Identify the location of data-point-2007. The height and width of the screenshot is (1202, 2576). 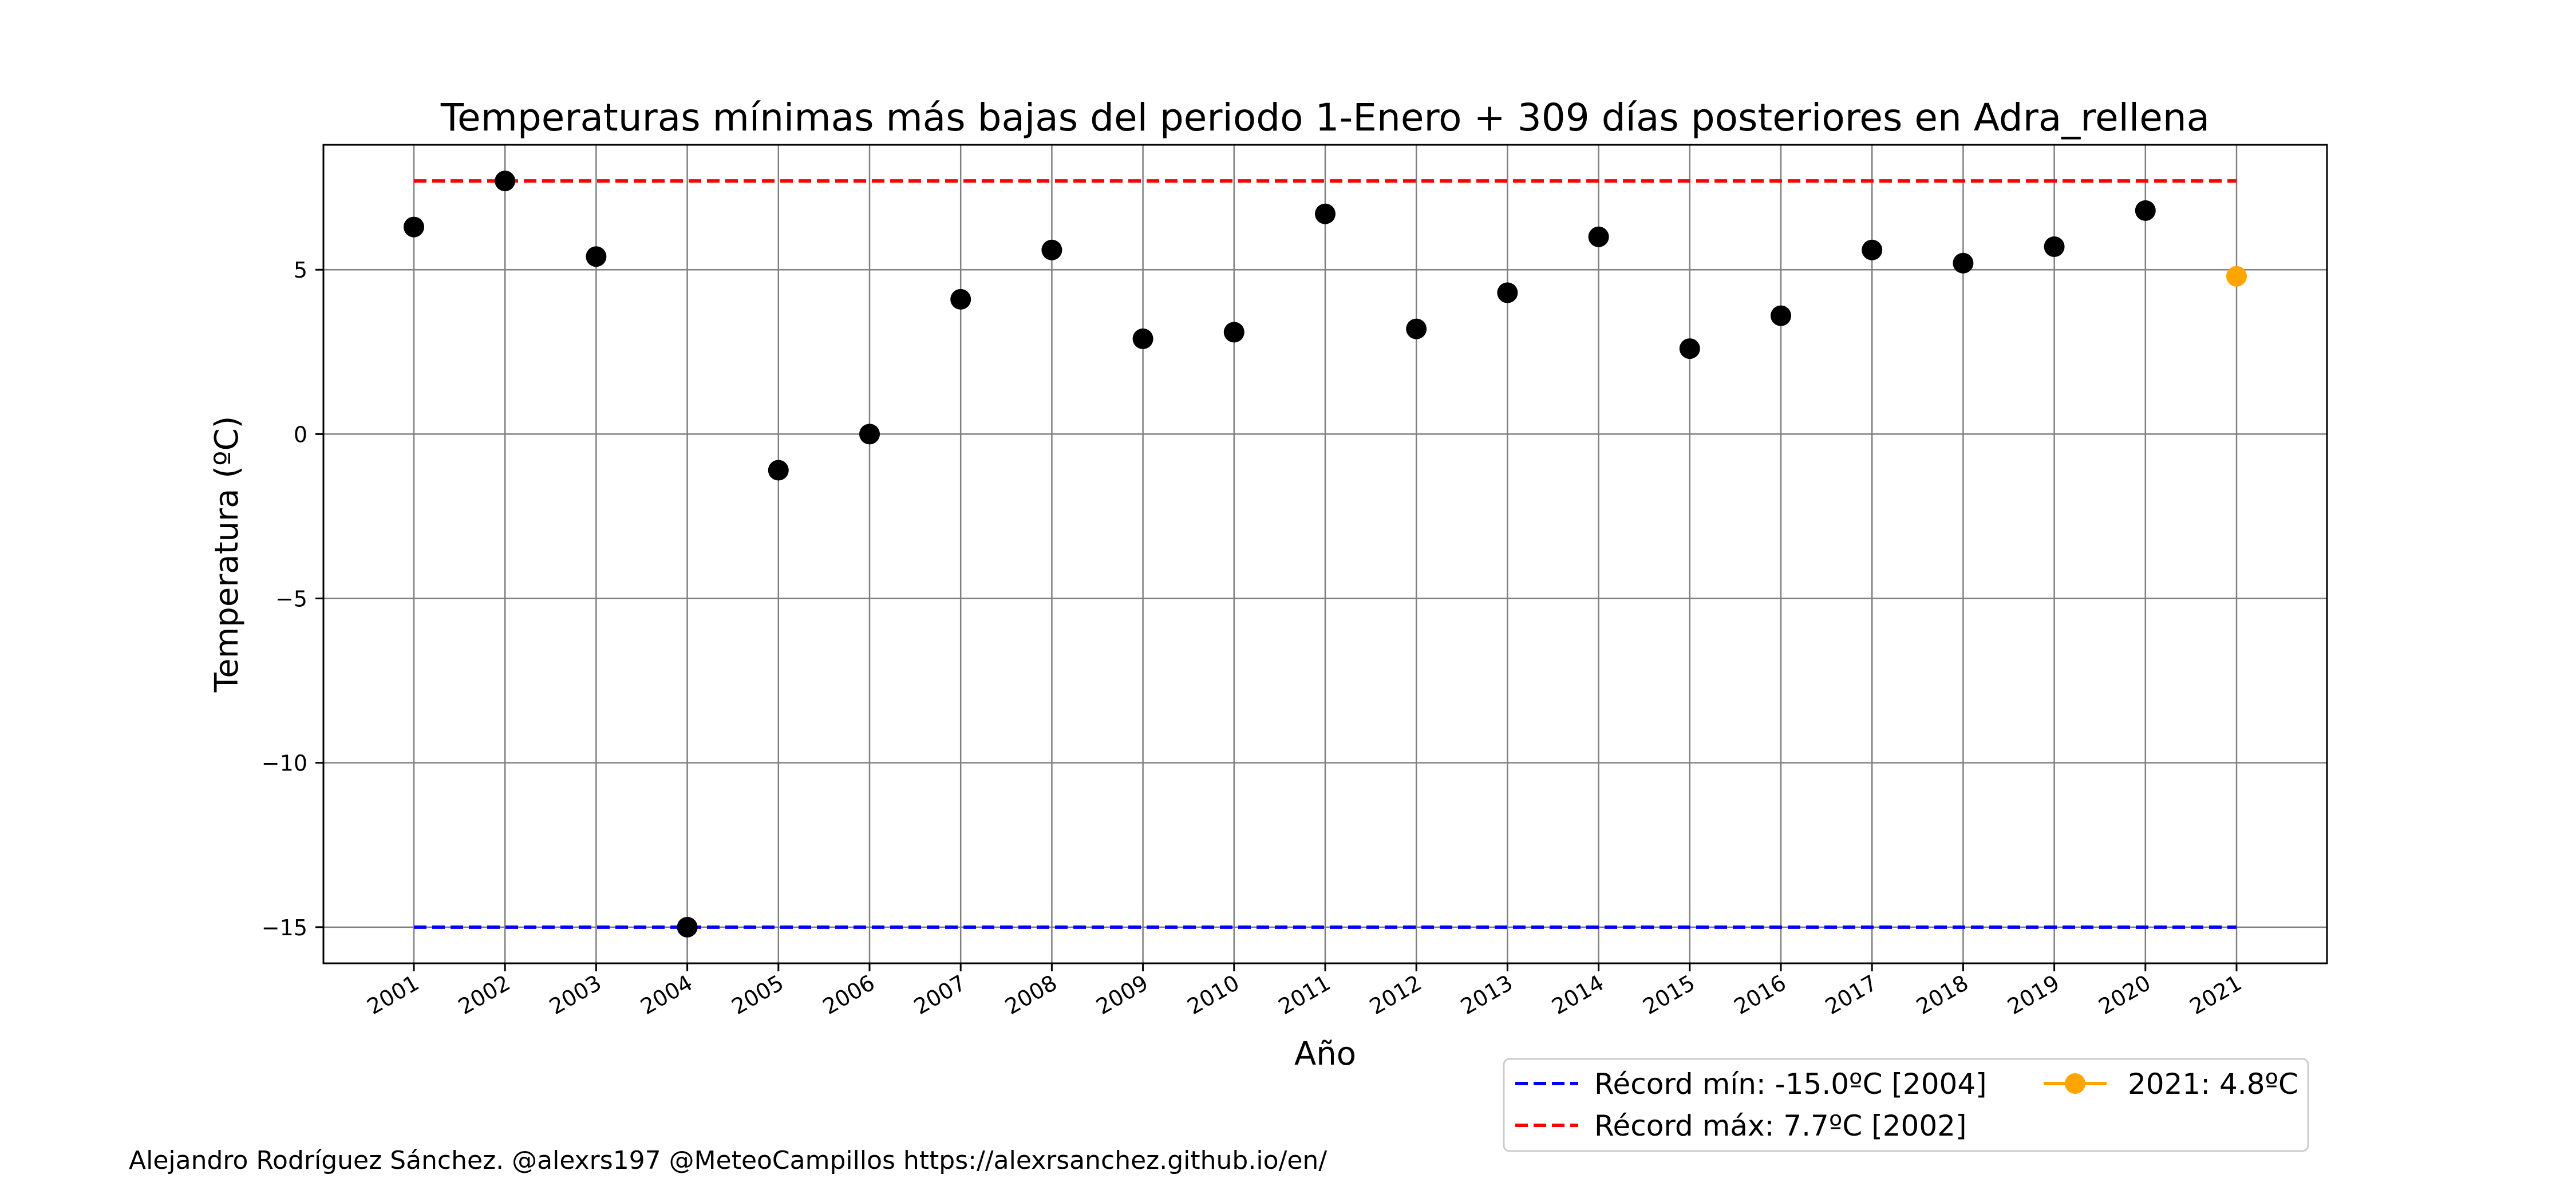
(960, 299).